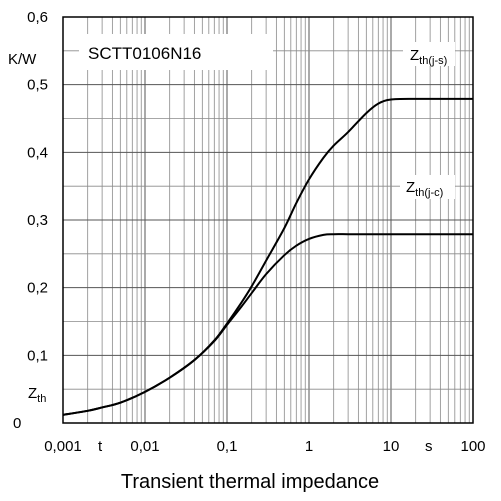  I want to click on y-tick-label: 0,6, so click(37, 17).